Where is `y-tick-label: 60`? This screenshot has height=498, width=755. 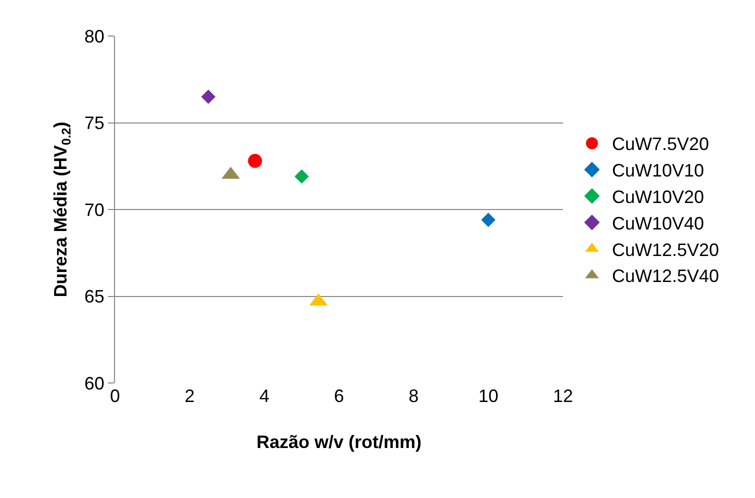 y-tick-label: 60 is located at coordinates (94, 383).